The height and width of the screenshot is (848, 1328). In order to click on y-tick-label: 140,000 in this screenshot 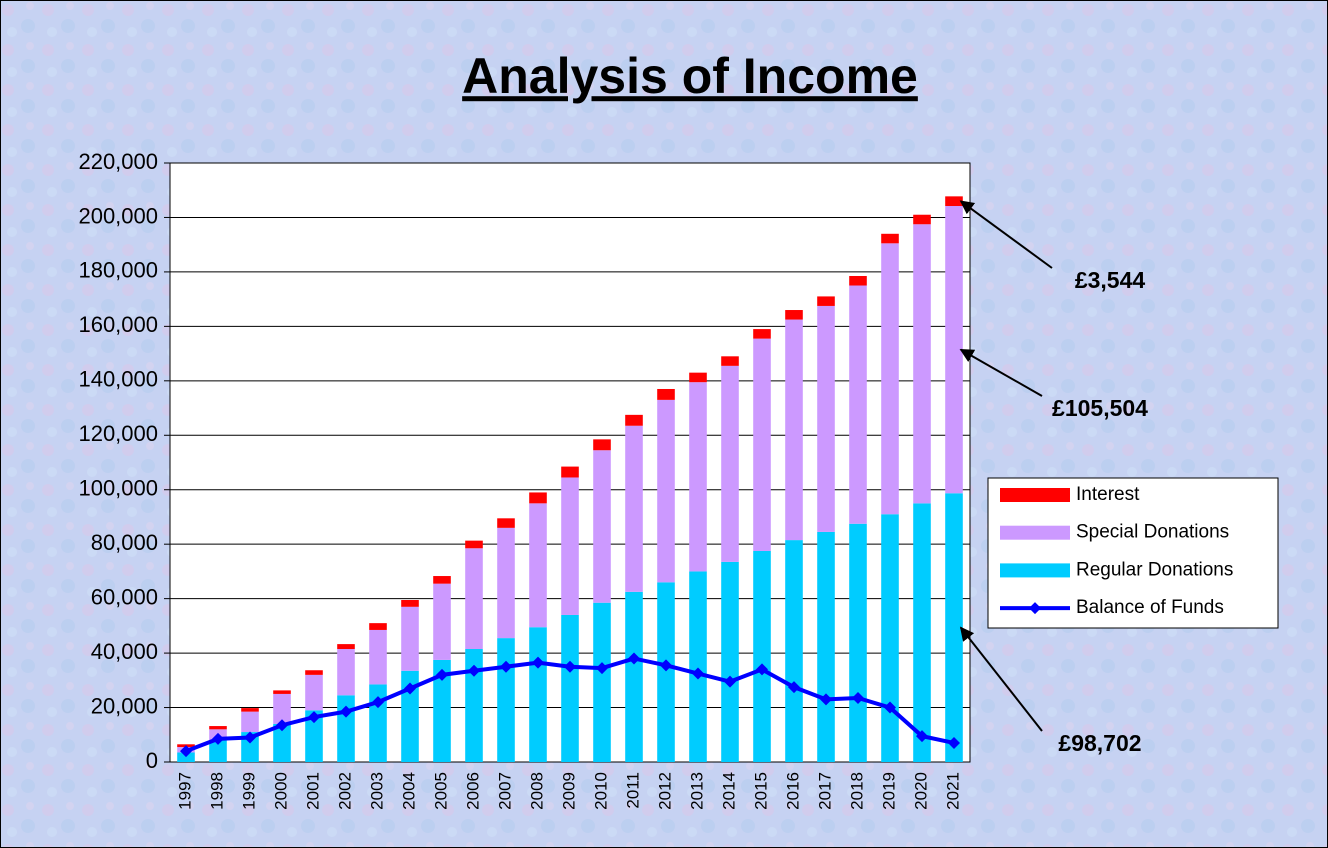, I will do `click(118, 379)`.